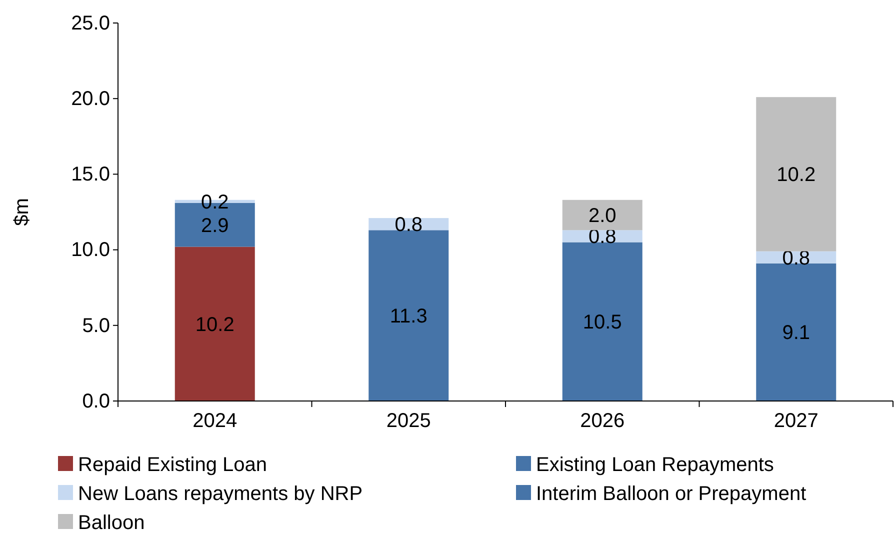  What do you see at coordinates (602, 421) in the screenshot?
I see `x-tick-label: 2026` at bounding box center [602, 421].